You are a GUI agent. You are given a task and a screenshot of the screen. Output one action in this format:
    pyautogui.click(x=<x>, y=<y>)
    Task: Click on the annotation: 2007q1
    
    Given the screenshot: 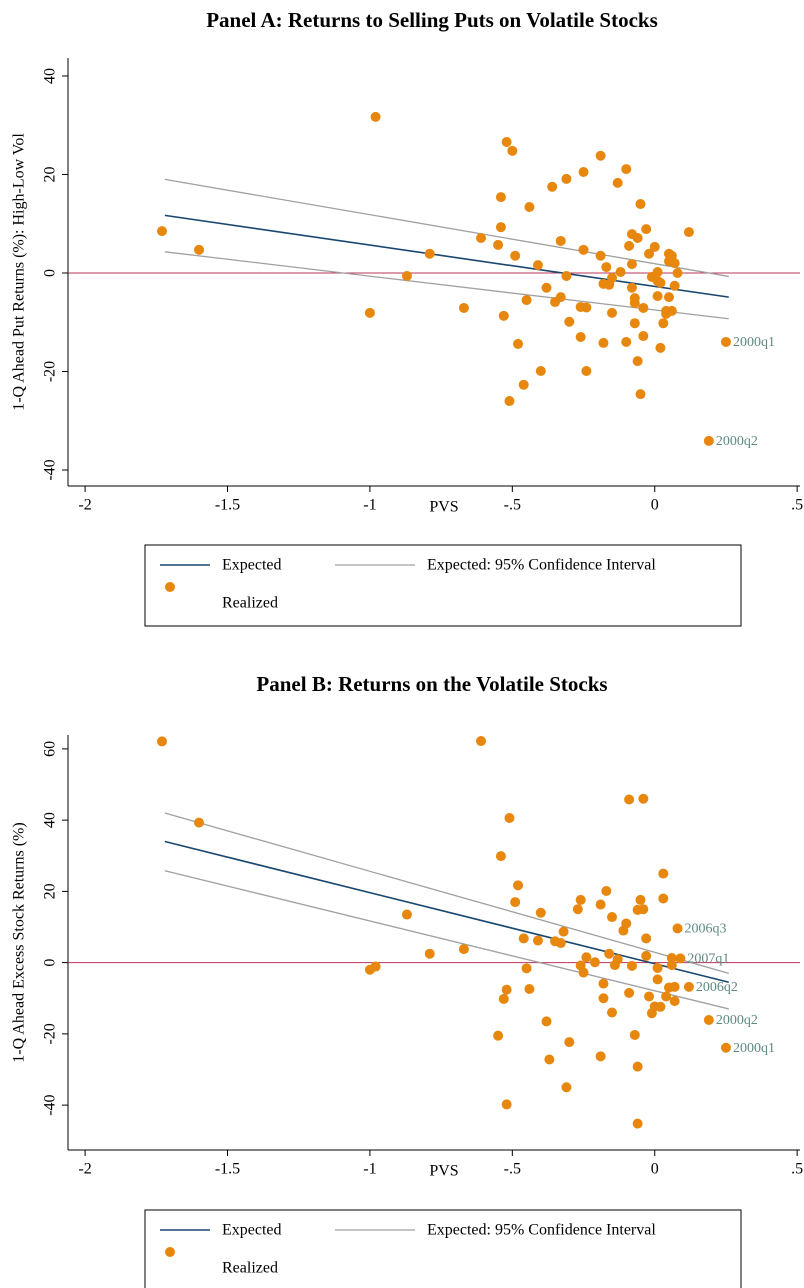 What is the action you would take?
    pyautogui.click(x=708, y=959)
    